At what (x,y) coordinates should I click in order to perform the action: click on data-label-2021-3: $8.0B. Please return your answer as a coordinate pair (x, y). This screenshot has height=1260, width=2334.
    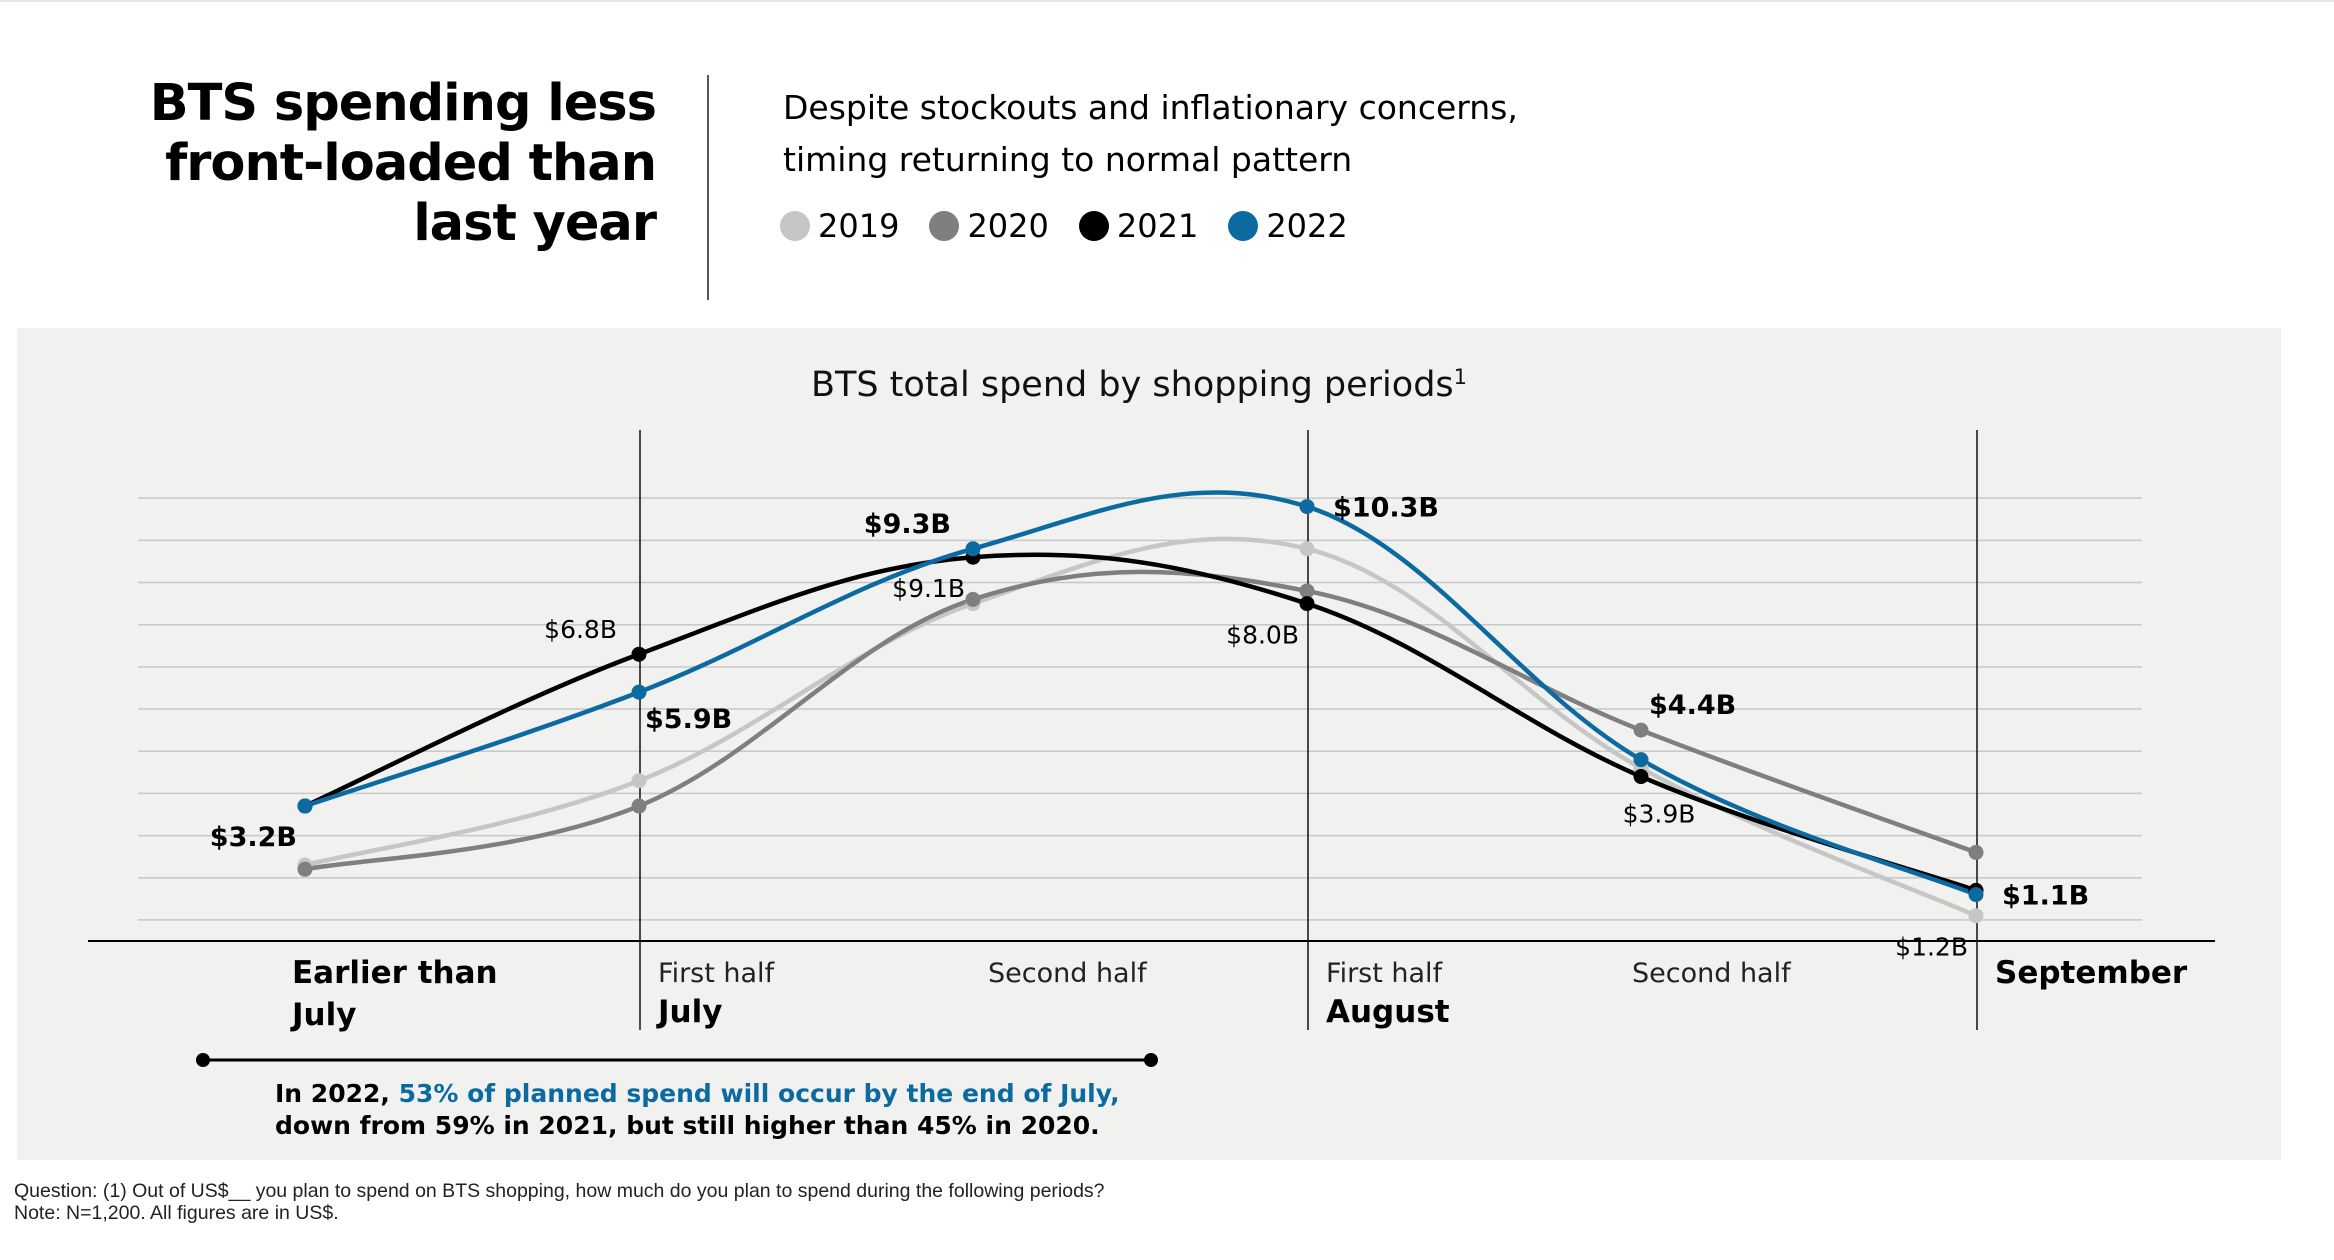
    Looking at the image, I should click on (1262, 635).